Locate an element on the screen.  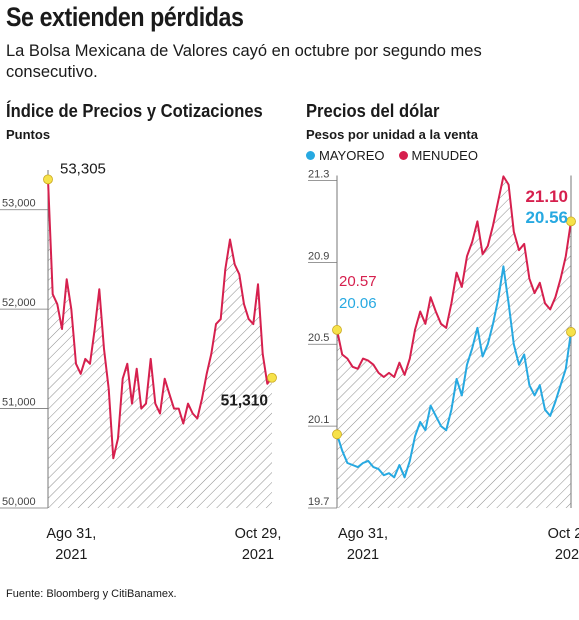
mayoreo-series-line is located at coordinates (454, 372).